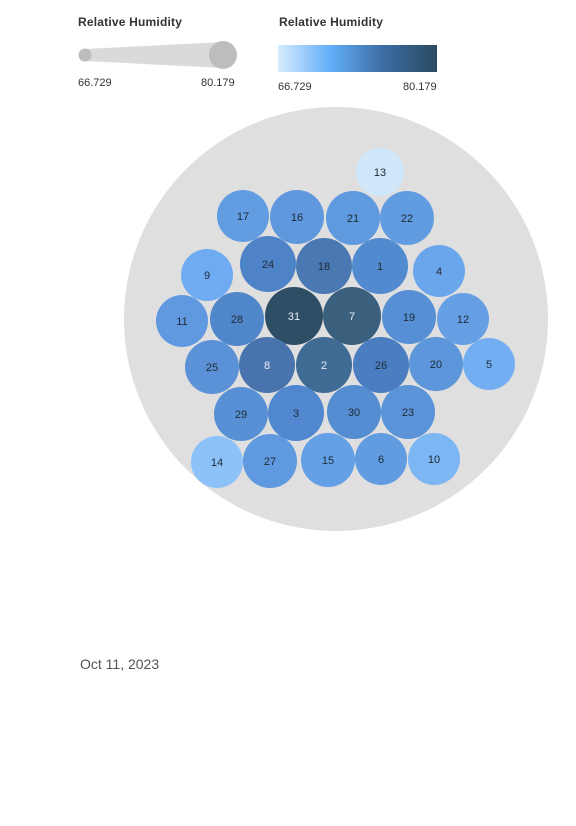 The width and height of the screenshot is (576, 826). I want to click on bubble-label-4: 4, so click(439, 272).